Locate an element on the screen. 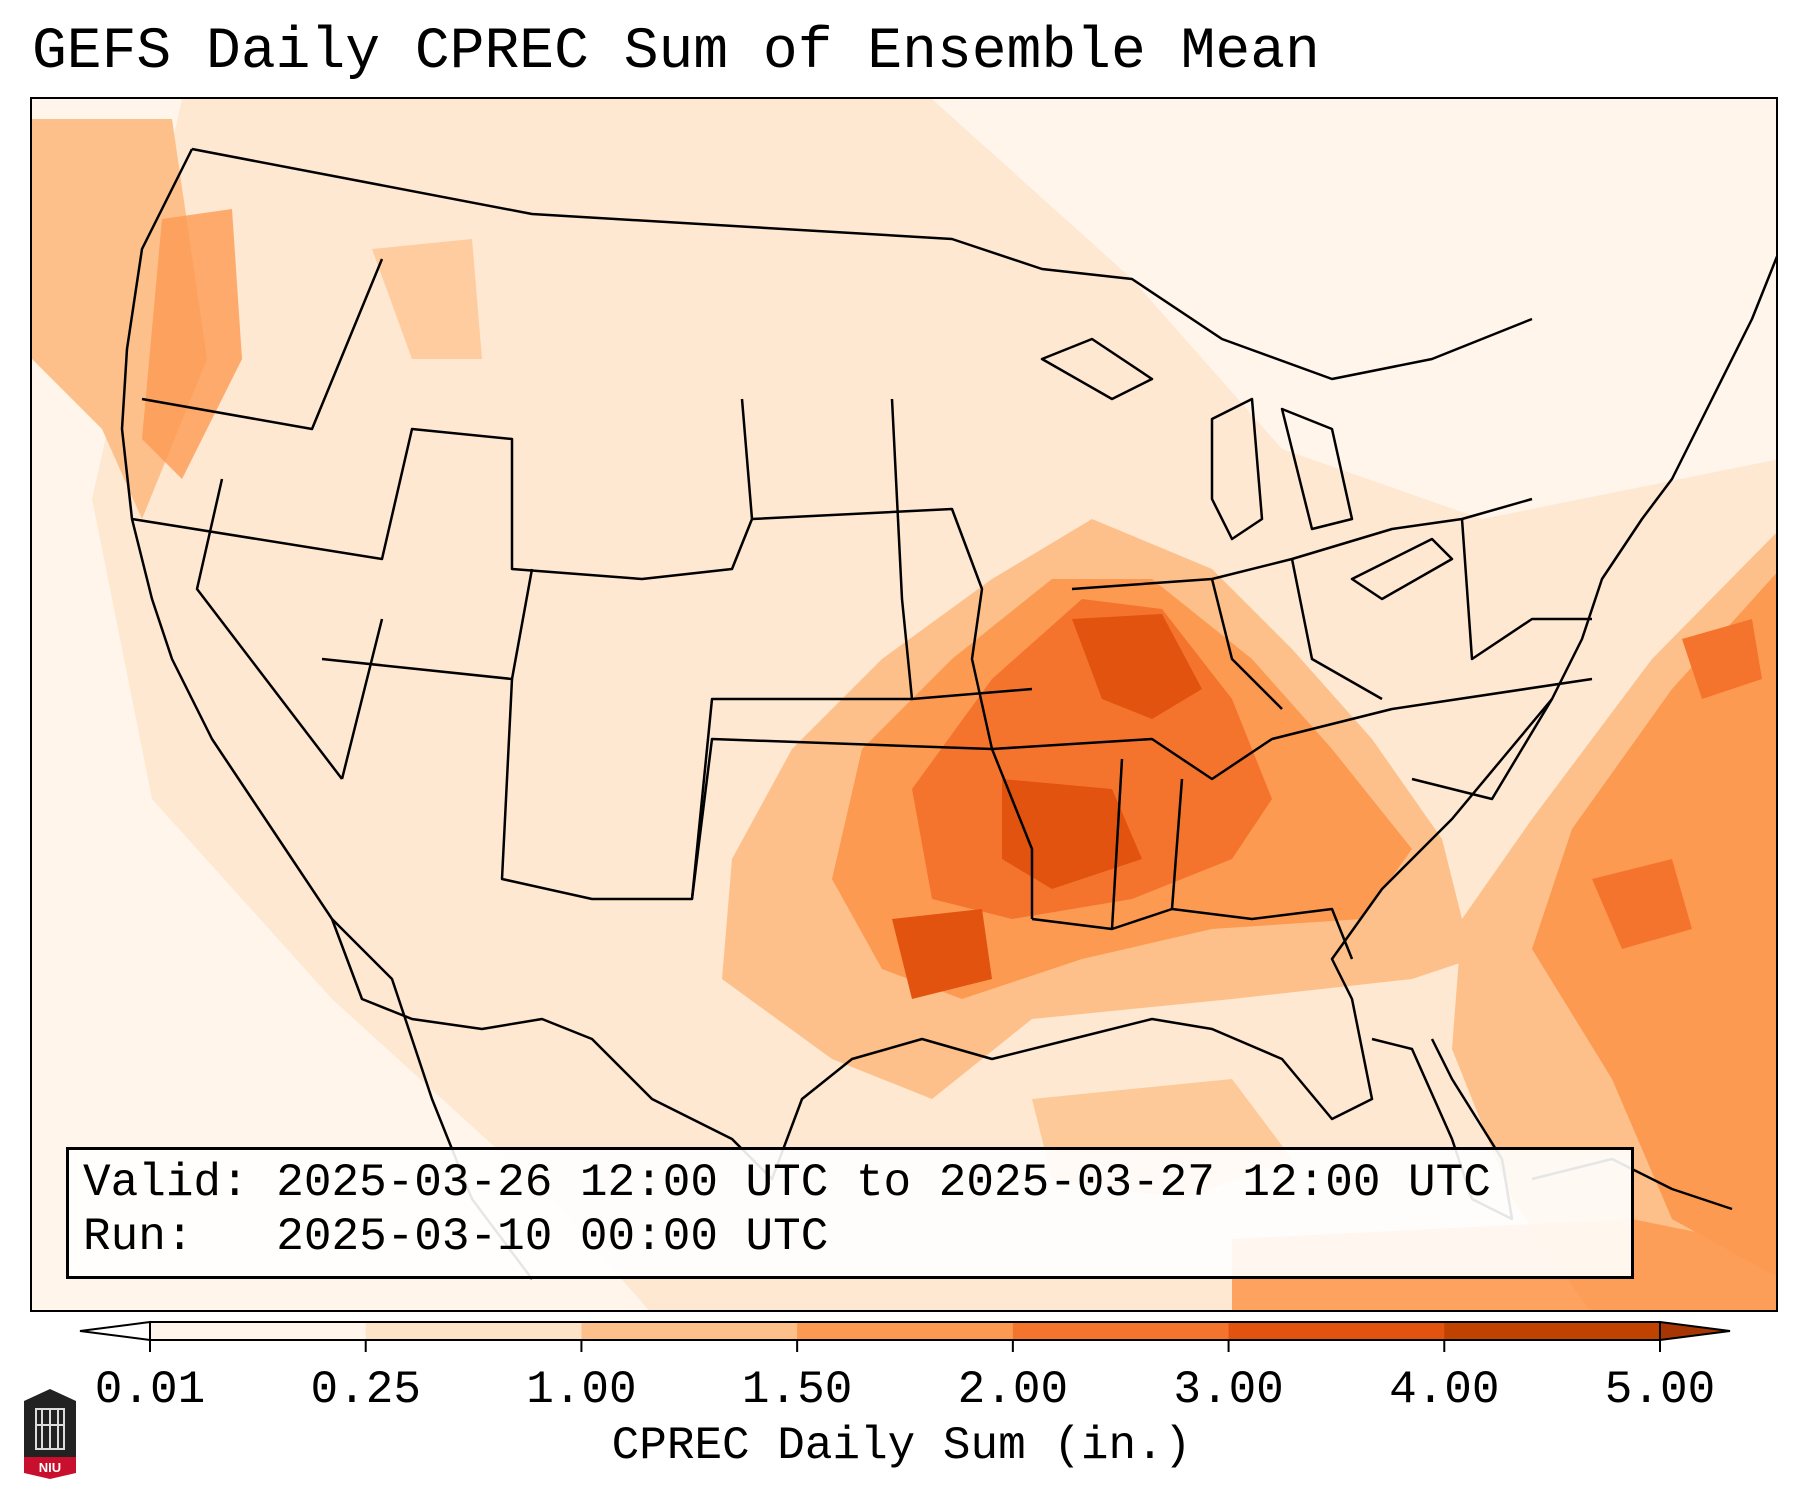  valid-label: Valid: is located at coordinates (166, 1183).